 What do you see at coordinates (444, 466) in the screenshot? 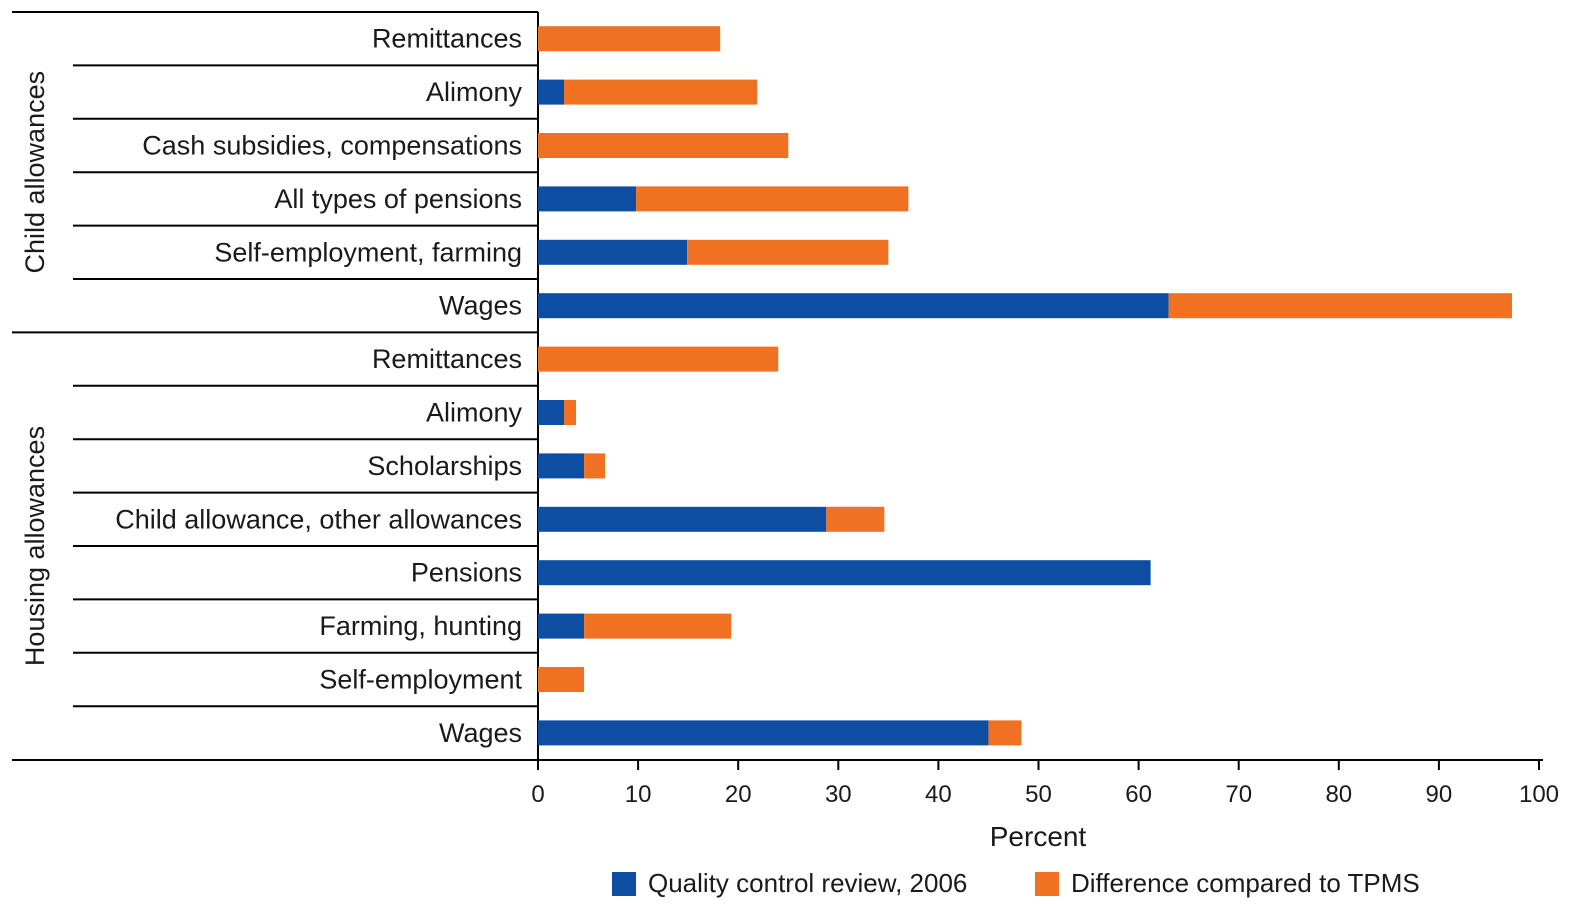
I see `category-label: Scholarships` at bounding box center [444, 466].